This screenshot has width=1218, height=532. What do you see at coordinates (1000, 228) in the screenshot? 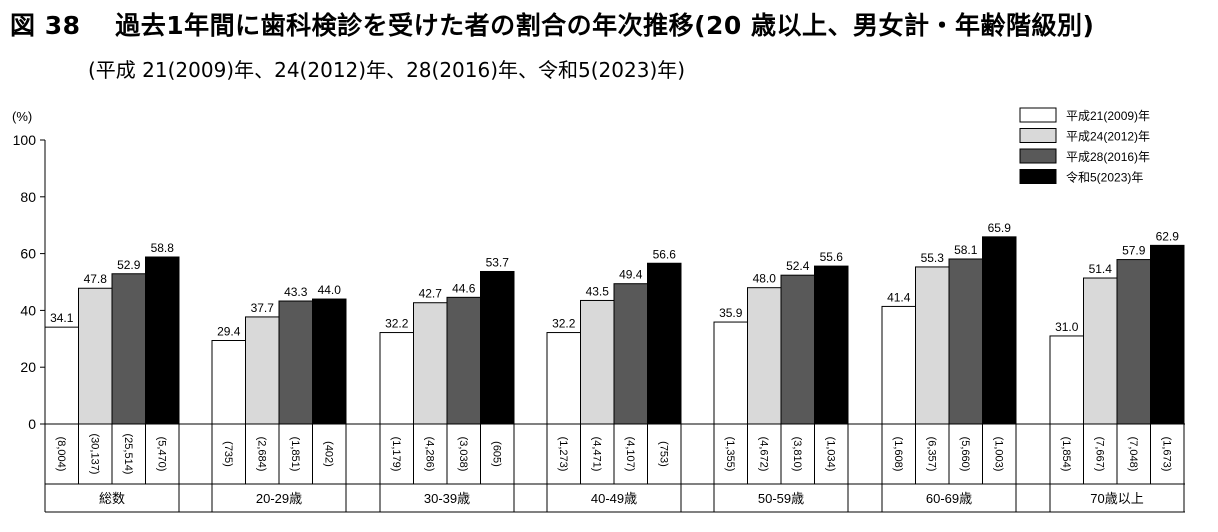
I see `bar-value-label: 65.9` at bounding box center [1000, 228].